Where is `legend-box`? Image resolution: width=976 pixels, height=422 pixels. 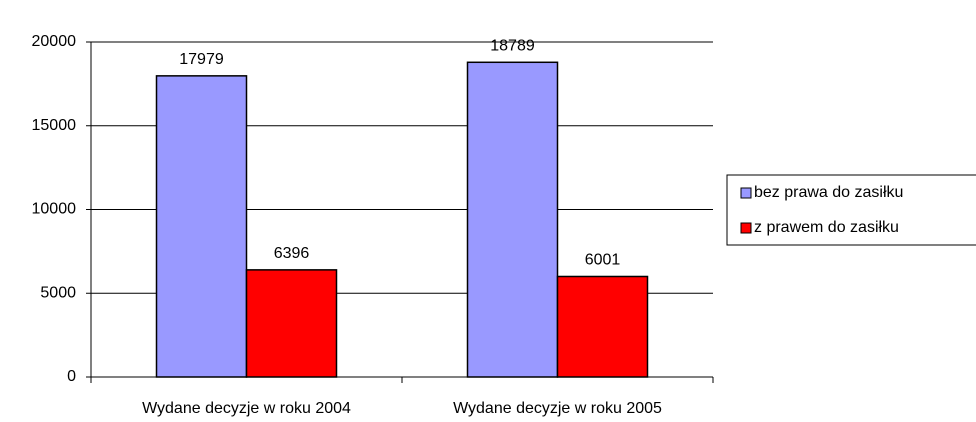
legend-box is located at coordinates (851, 210).